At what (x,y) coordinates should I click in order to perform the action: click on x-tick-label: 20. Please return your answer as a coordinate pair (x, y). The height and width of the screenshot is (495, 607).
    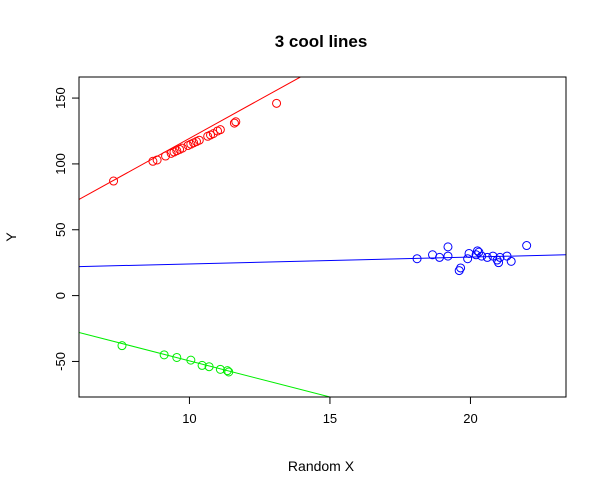
    Looking at the image, I should click on (470, 418).